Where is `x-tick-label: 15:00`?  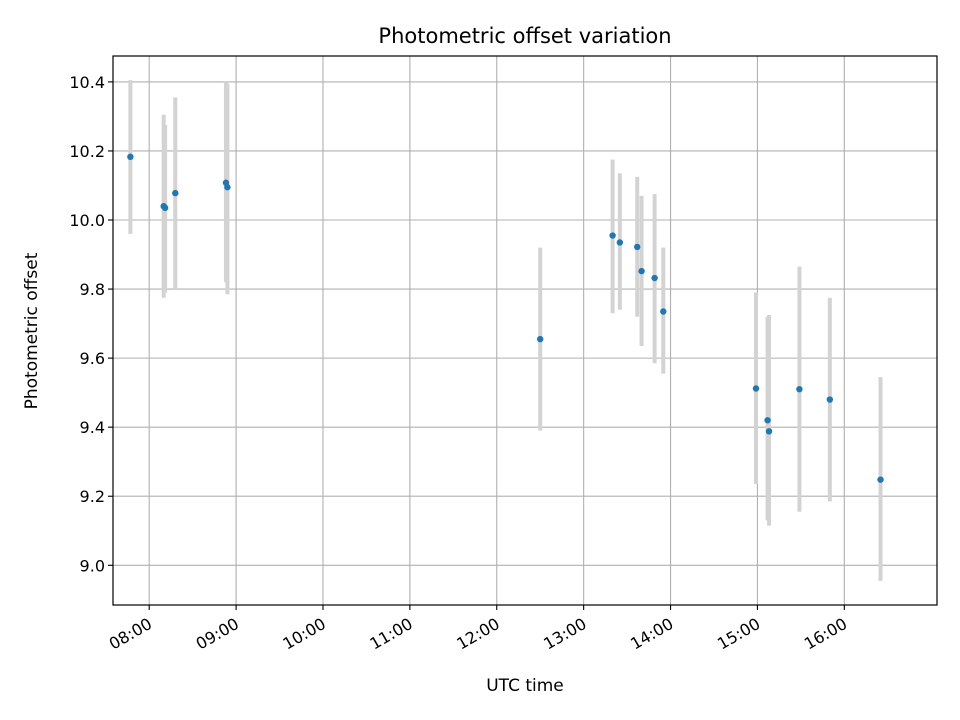 x-tick-label: 15:00 is located at coordinates (738, 634).